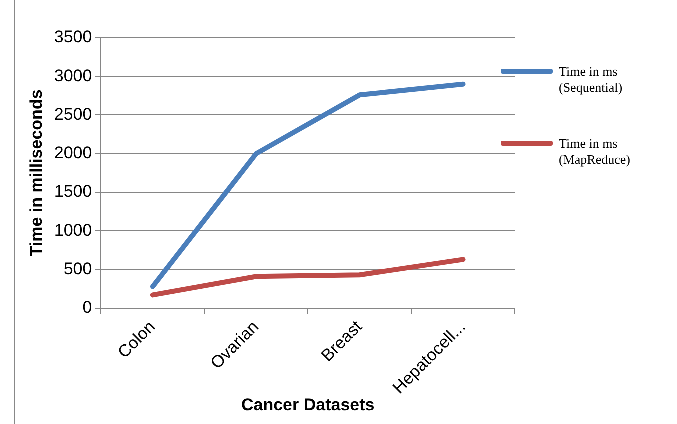 The image size is (677, 424). Describe the element at coordinates (73, 37) in the screenshot. I see `y-tick-label: 3500` at that location.